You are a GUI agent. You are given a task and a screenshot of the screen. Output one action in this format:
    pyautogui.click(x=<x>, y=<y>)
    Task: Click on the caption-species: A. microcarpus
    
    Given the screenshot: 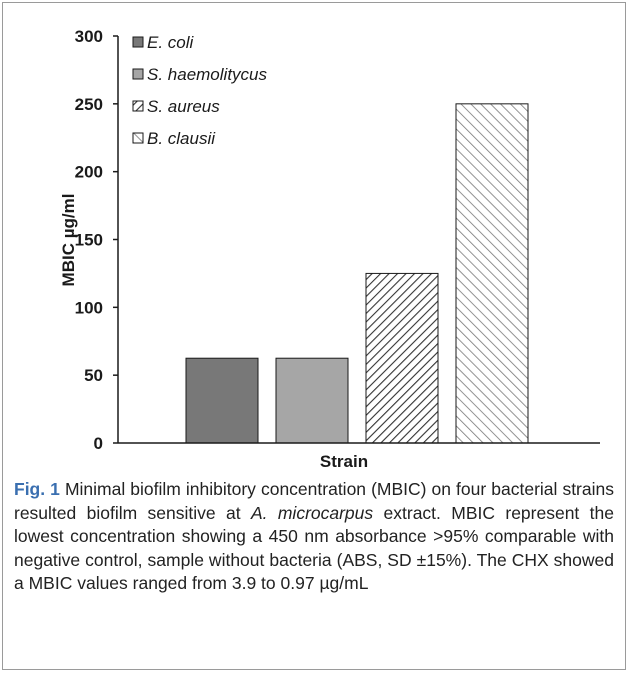 What is the action you would take?
    pyautogui.click(x=312, y=512)
    